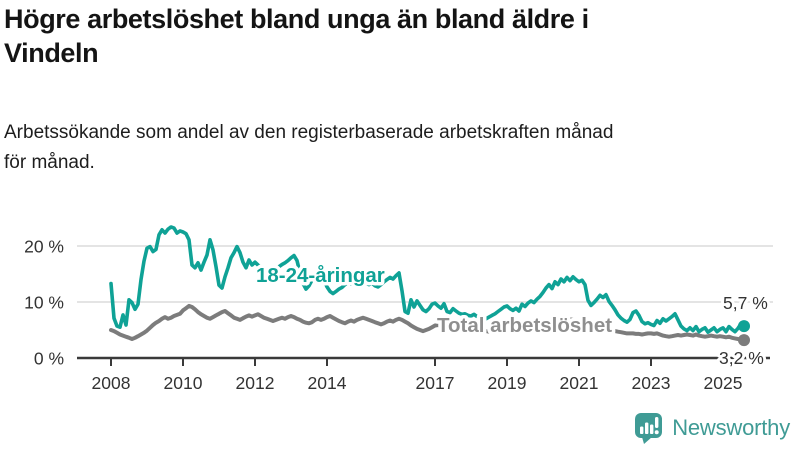  I want to click on end-value-label-total: 3,2 %, so click(741, 358).